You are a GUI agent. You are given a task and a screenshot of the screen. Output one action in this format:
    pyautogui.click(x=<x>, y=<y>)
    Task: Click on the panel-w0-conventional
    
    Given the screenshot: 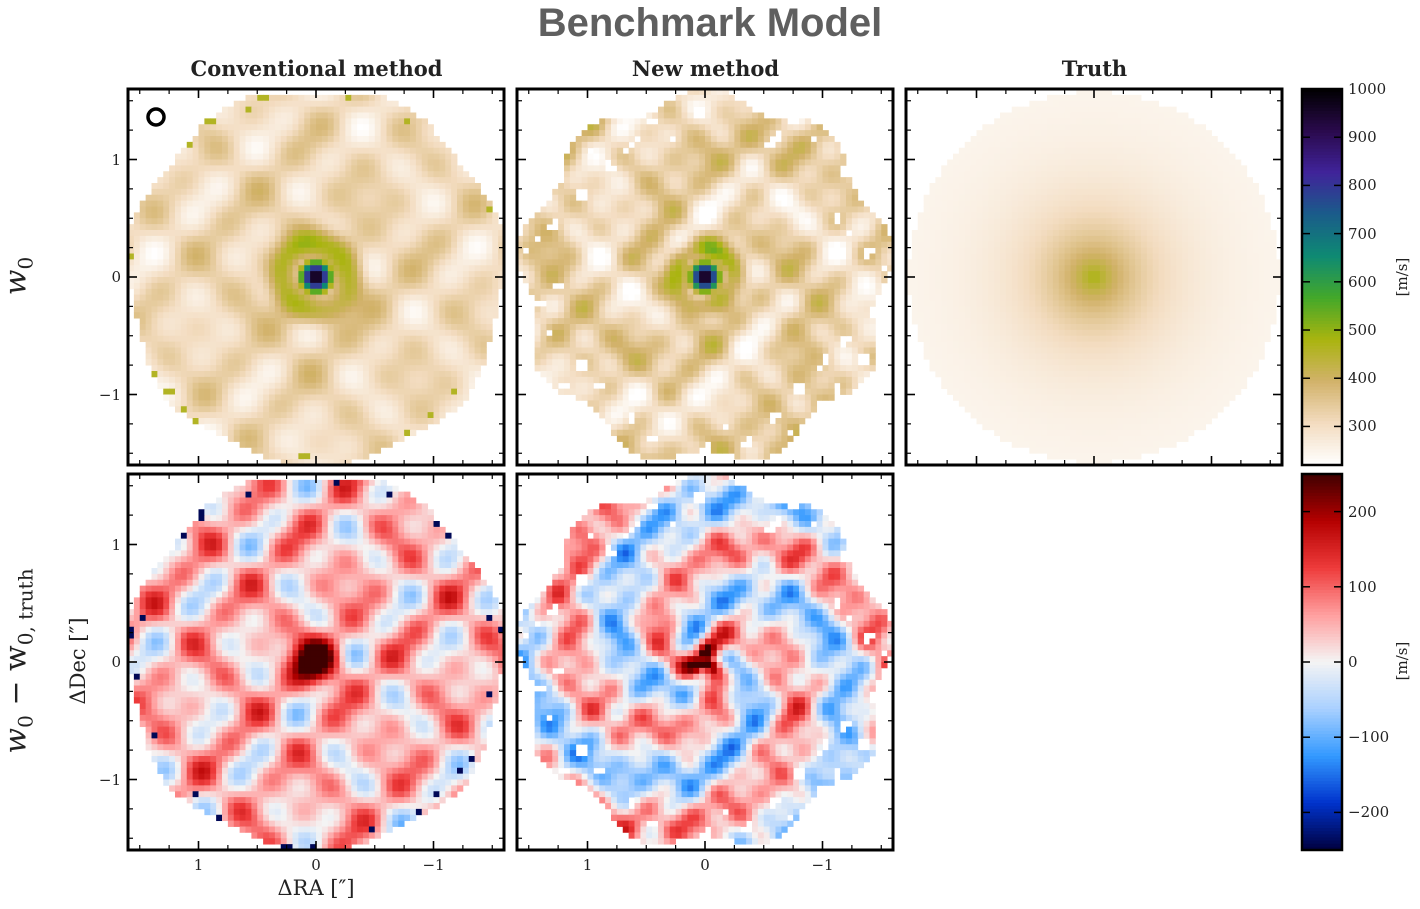 What is the action you would take?
    pyautogui.click(x=316, y=277)
    